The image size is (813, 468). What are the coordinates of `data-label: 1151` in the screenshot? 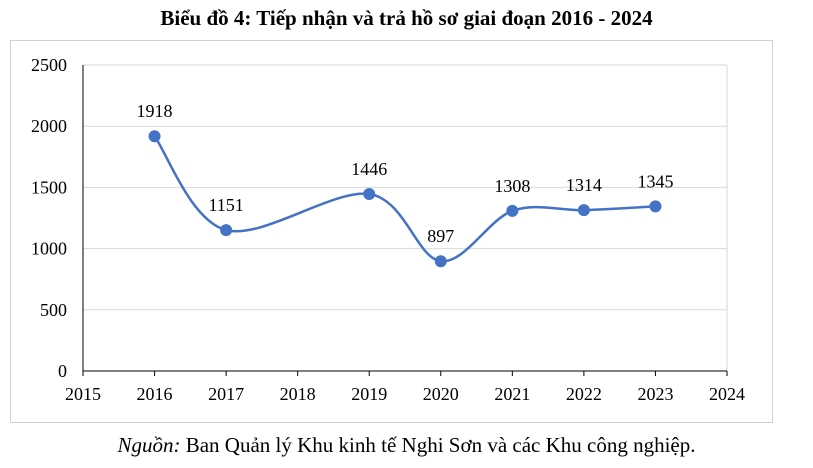 It's located at (225, 205).